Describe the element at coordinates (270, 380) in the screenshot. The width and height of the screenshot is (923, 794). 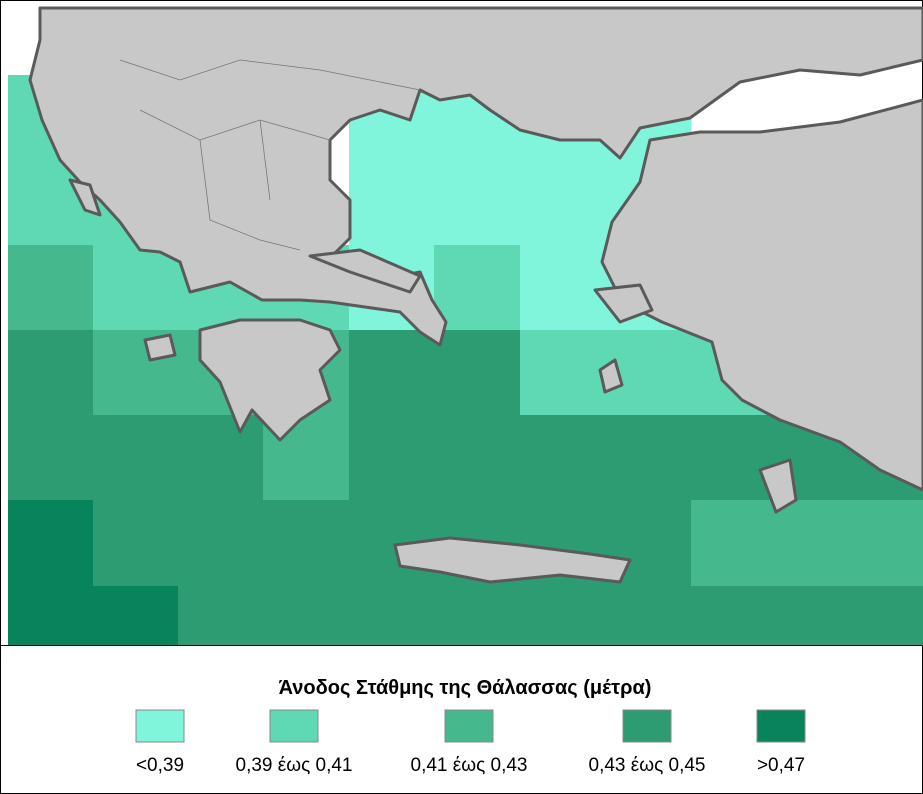
I see `peloponnese` at that location.